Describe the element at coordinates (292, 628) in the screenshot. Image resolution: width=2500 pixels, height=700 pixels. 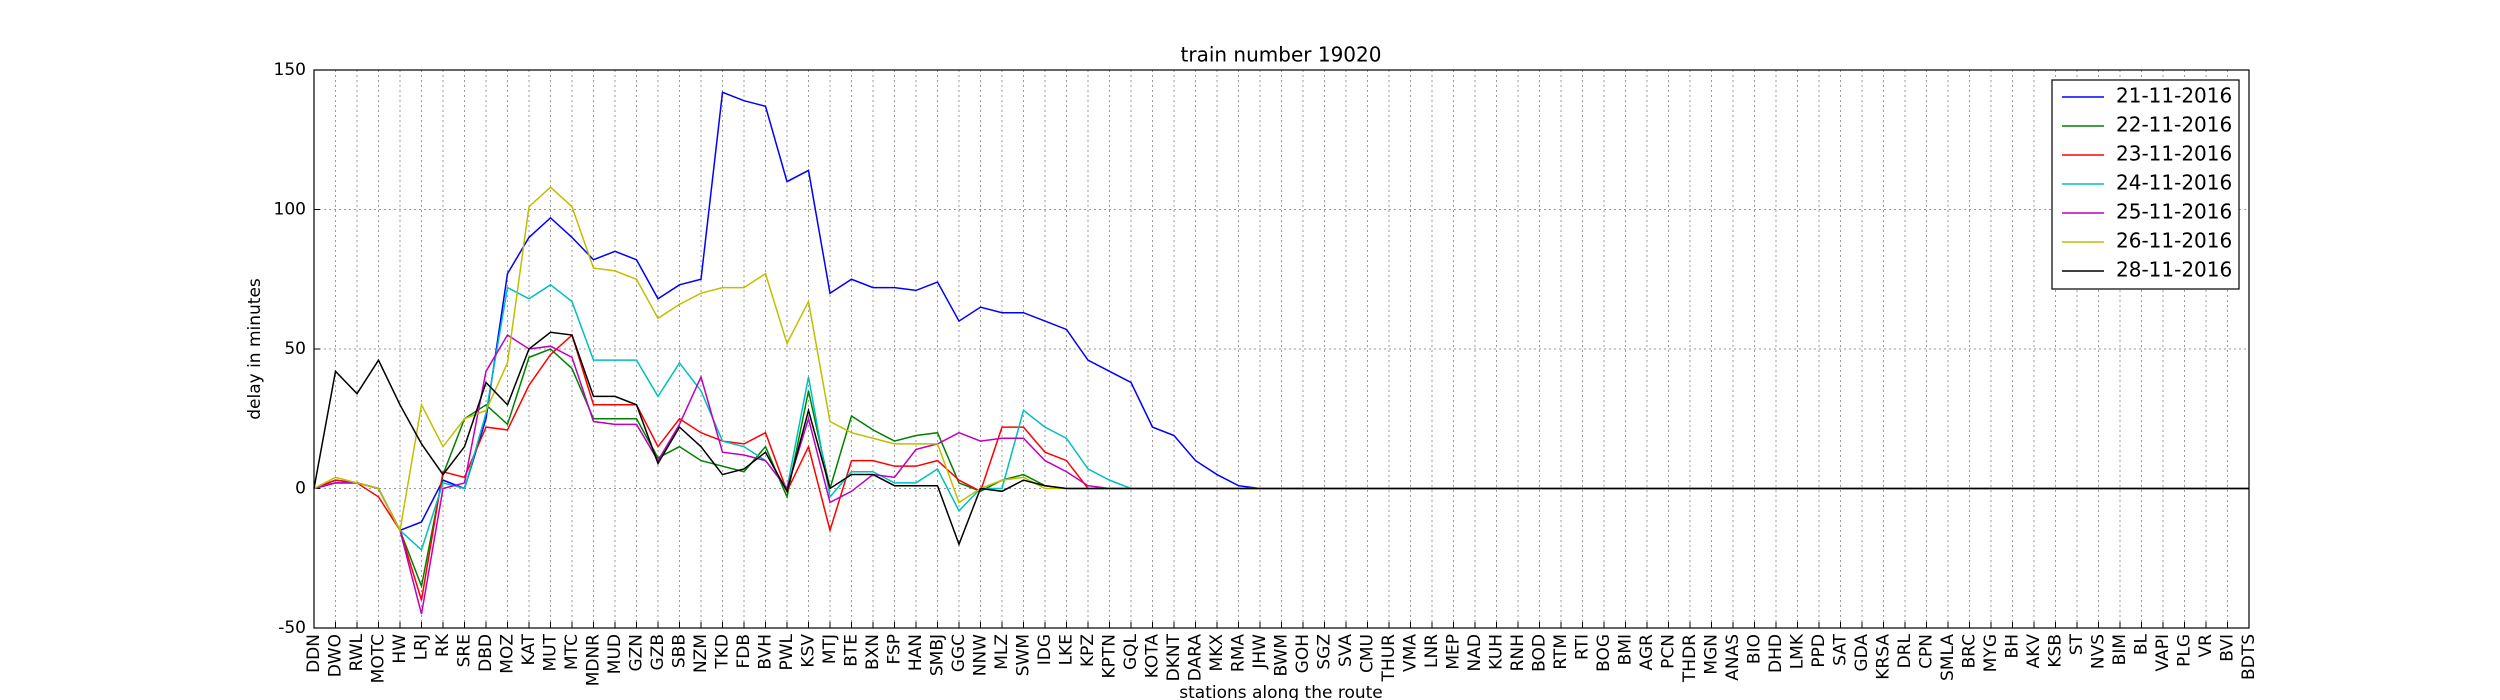
I see `y-tick-label: -50` at that location.